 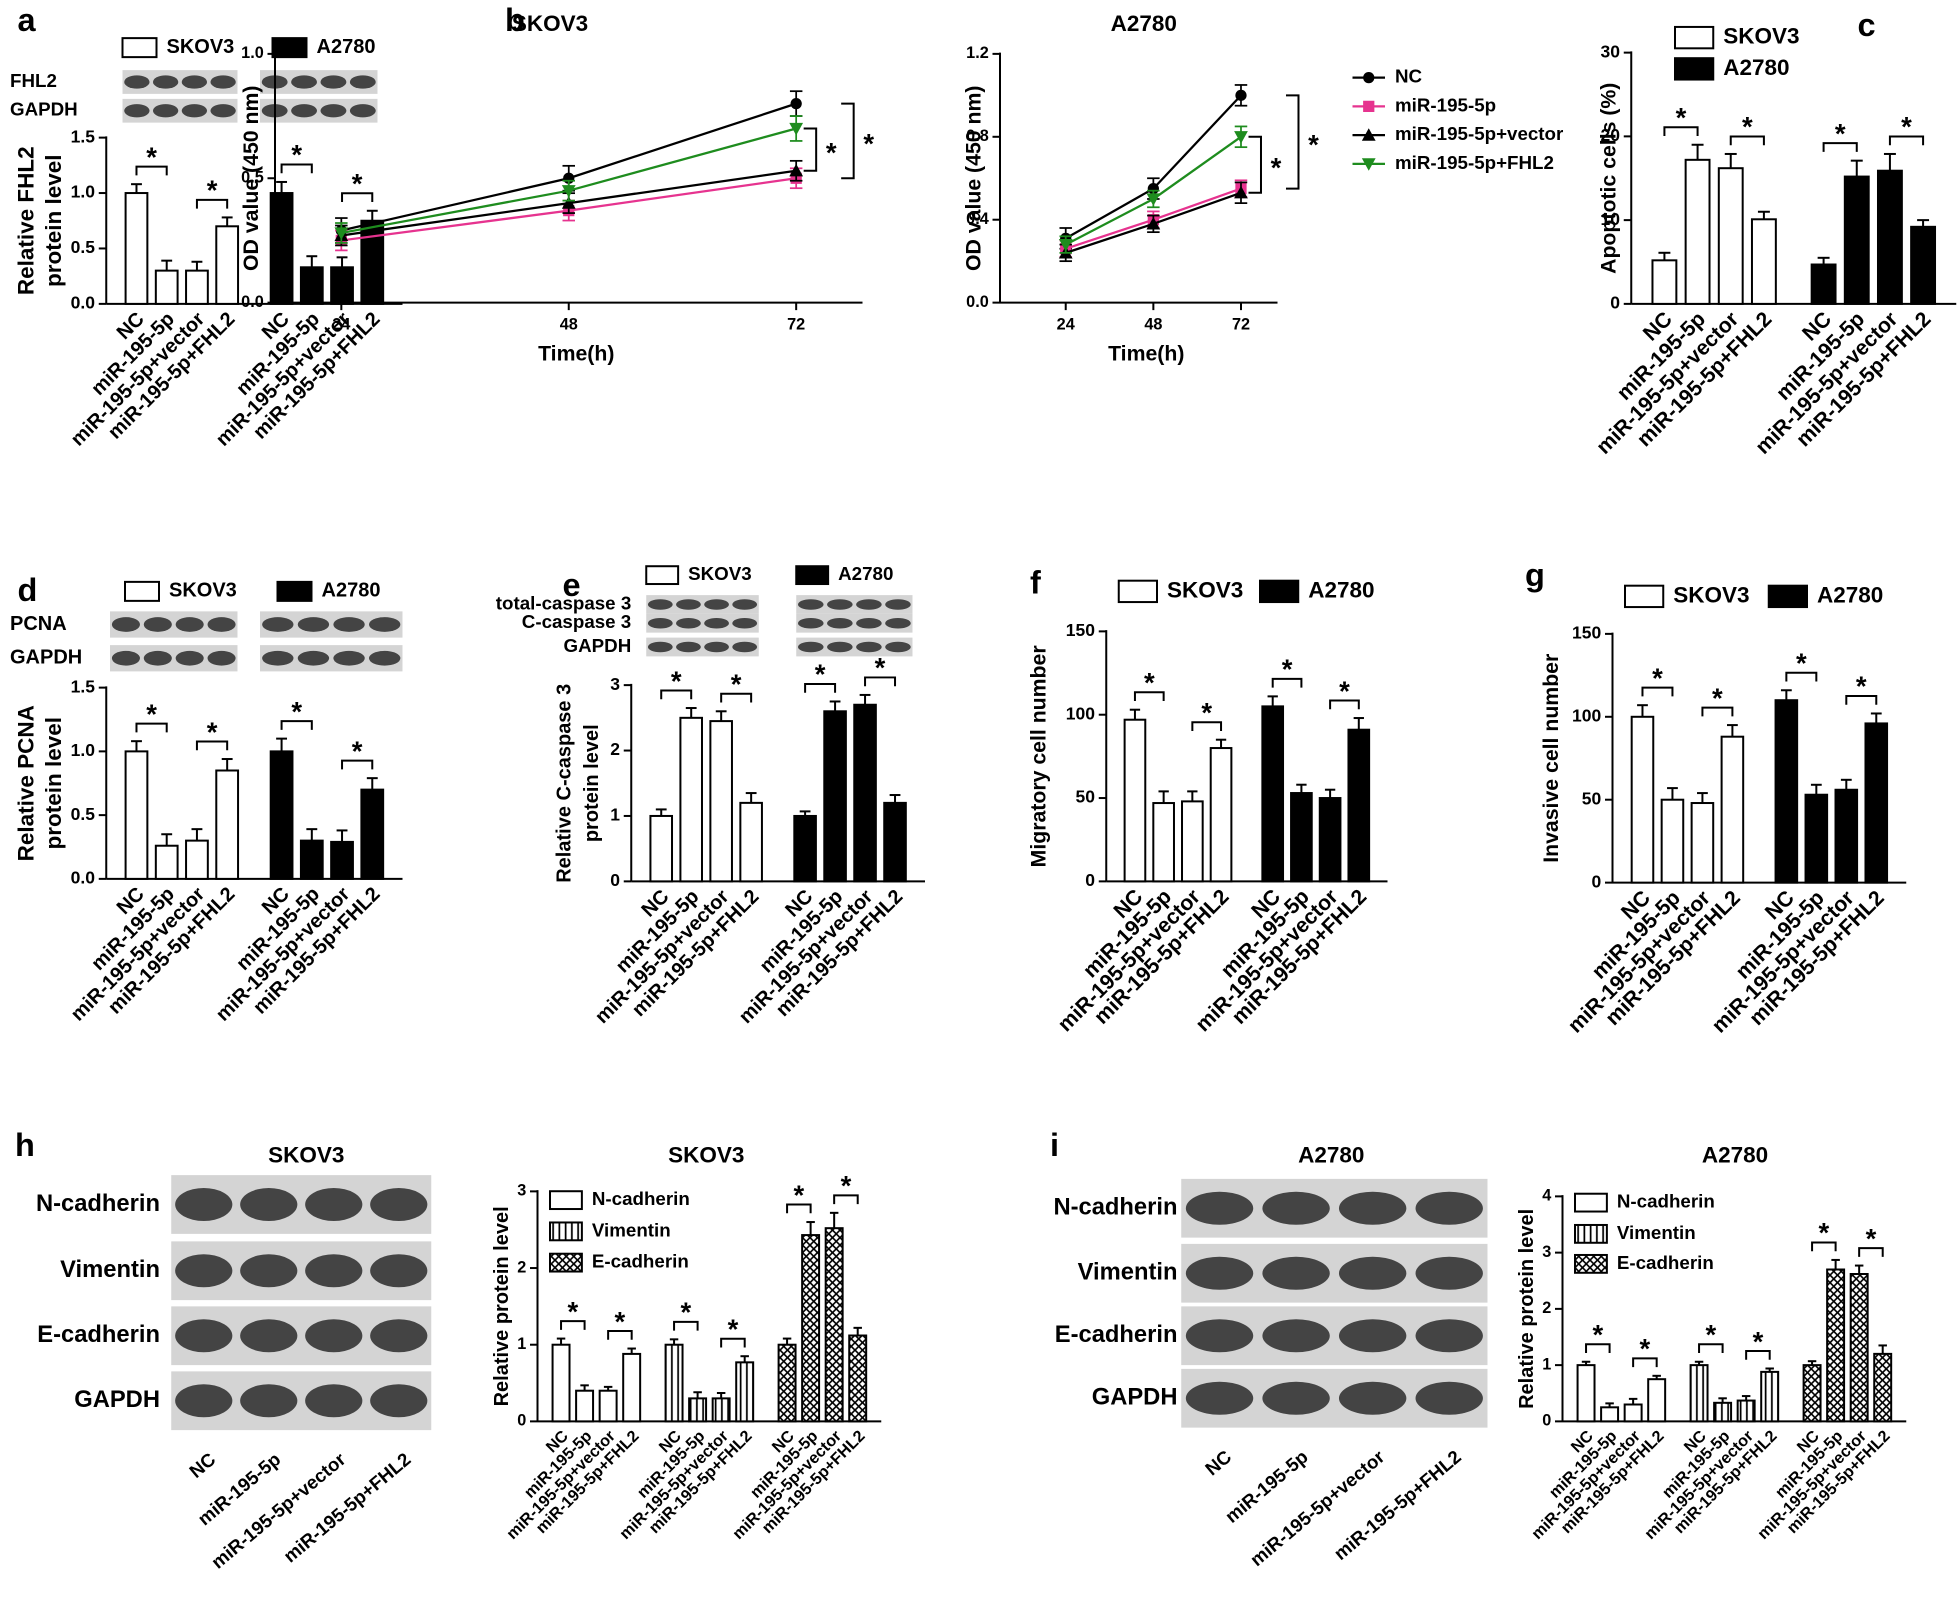 What do you see at coordinates (977, 53) in the screenshot?
I see `y-tick-label: 1.2` at bounding box center [977, 53].